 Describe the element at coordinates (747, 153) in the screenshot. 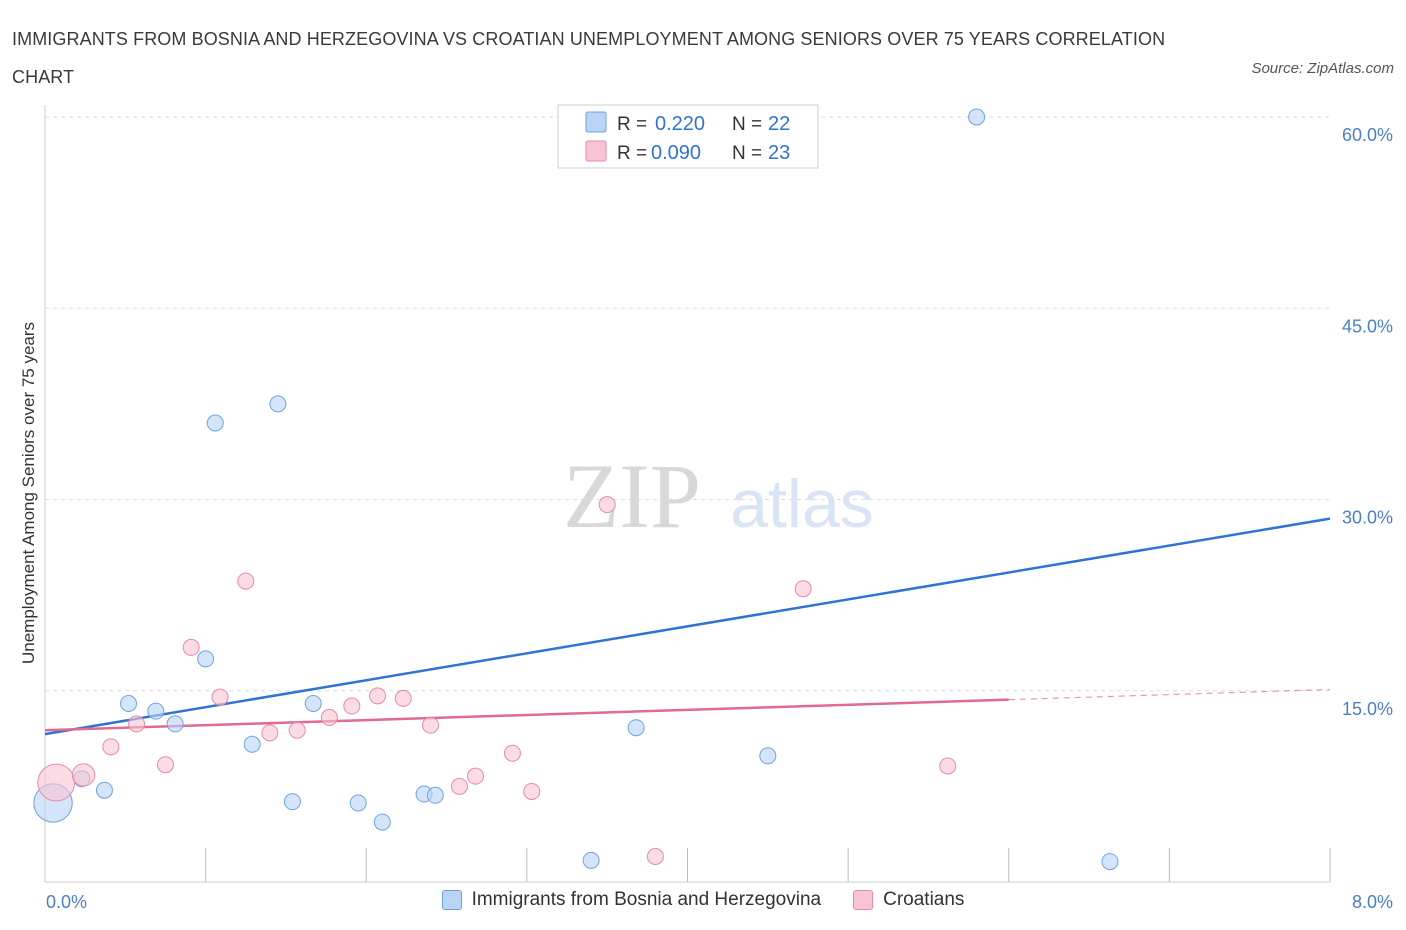

I see `legend-top-n-label-pink: N =` at that location.